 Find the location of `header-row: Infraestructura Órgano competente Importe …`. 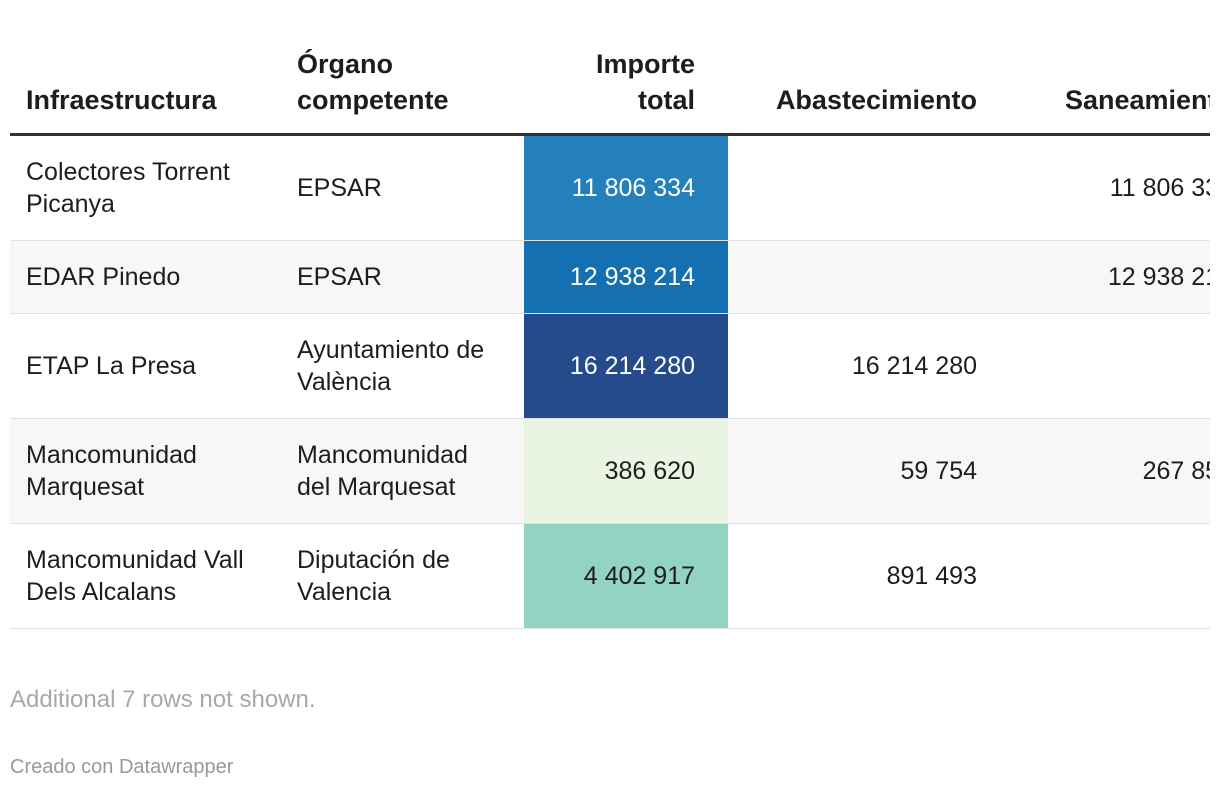

header-row: Infraestructura Órgano competente Importe … is located at coordinates (610, 82).